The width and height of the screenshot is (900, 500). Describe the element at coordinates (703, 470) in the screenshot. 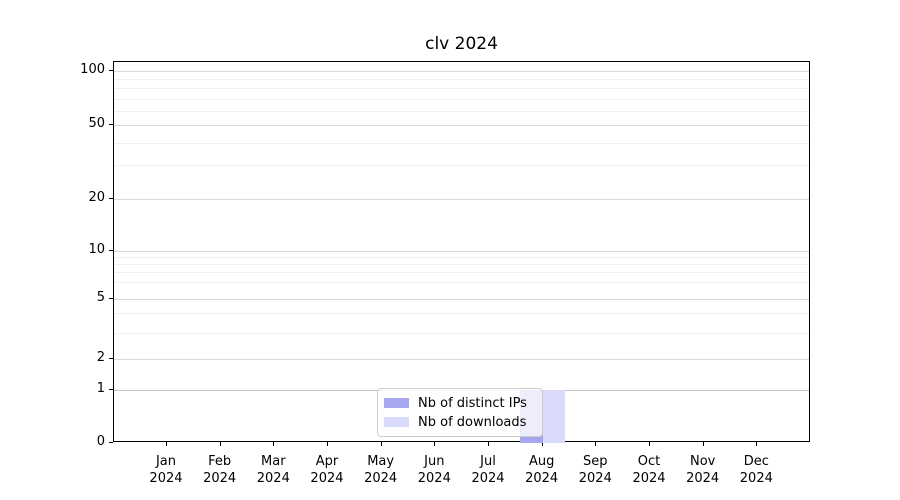

I see `x-axis-tick-label: Nov 2024` at that location.